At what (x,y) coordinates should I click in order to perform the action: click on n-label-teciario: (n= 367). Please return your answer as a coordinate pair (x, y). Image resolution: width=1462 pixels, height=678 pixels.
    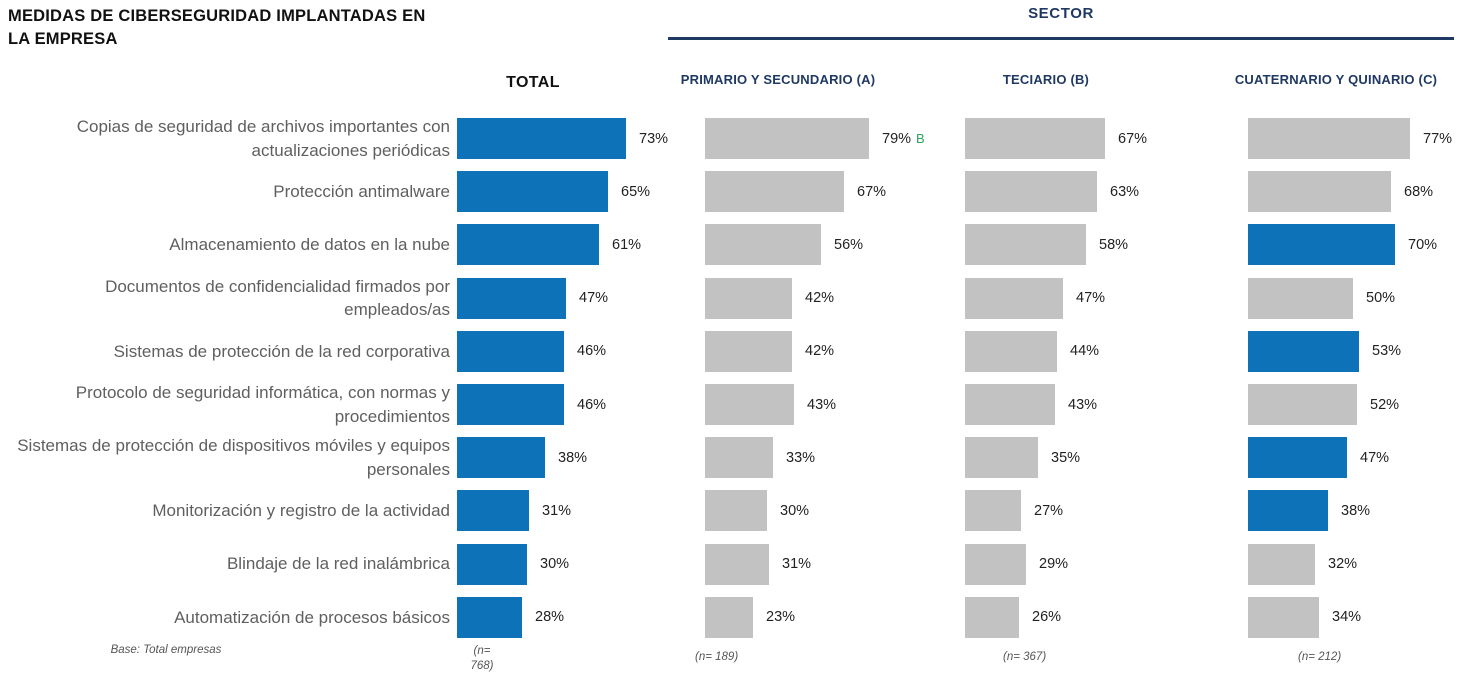
    Looking at the image, I should click on (1025, 657).